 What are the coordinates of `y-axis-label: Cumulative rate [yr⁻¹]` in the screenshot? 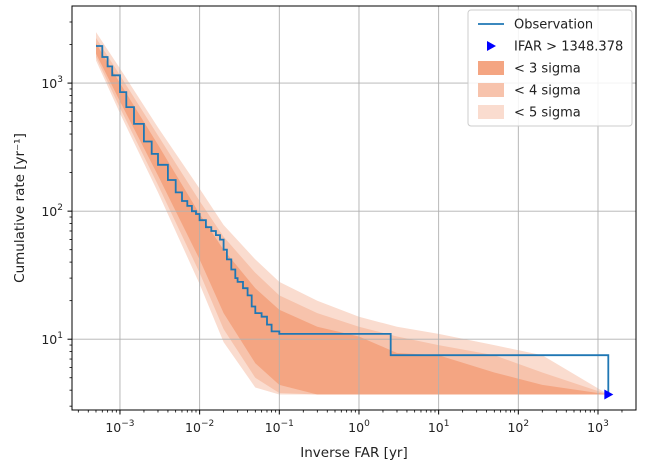 It's located at (20, 208).